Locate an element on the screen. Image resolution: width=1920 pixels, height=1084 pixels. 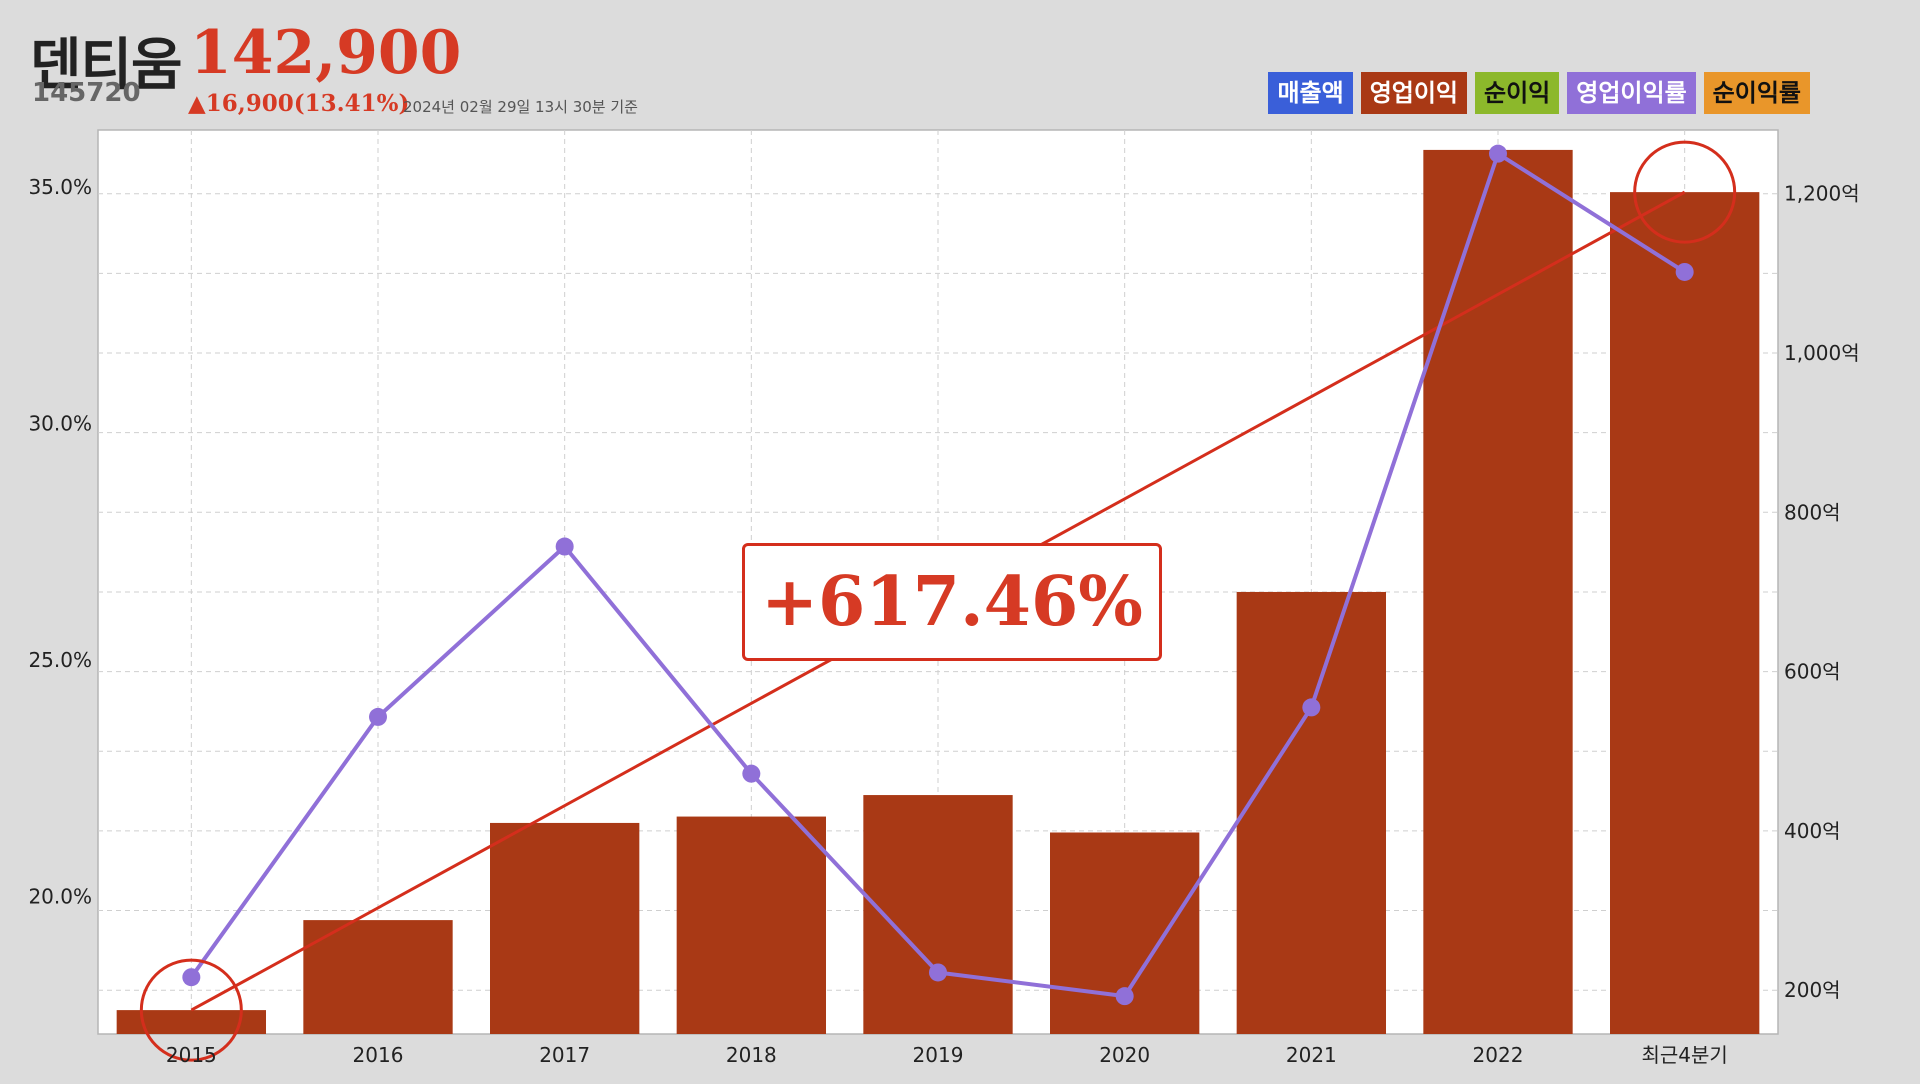
x-tick-label: 2018 is located at coordinates (751, 1055).